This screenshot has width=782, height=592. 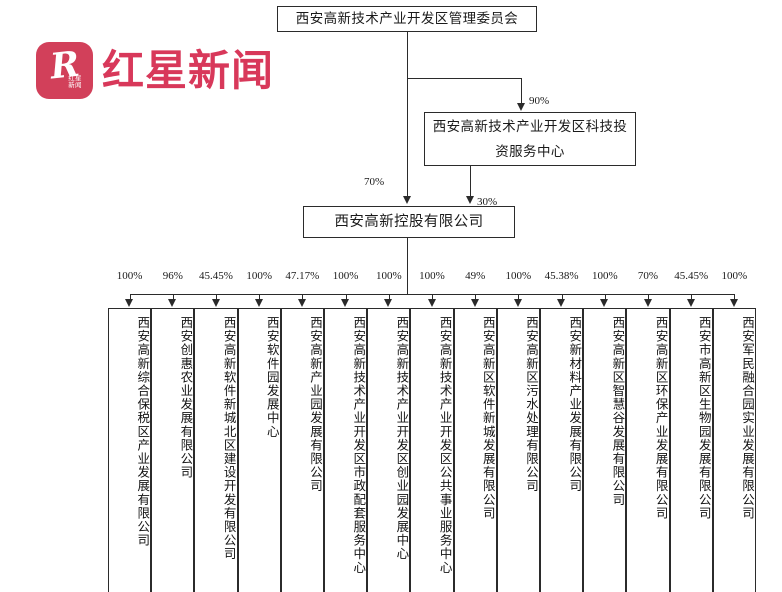 I want to click on node-subsidiary-5: 西安高新产业园发展有限公司, so click(x=302, y=450).